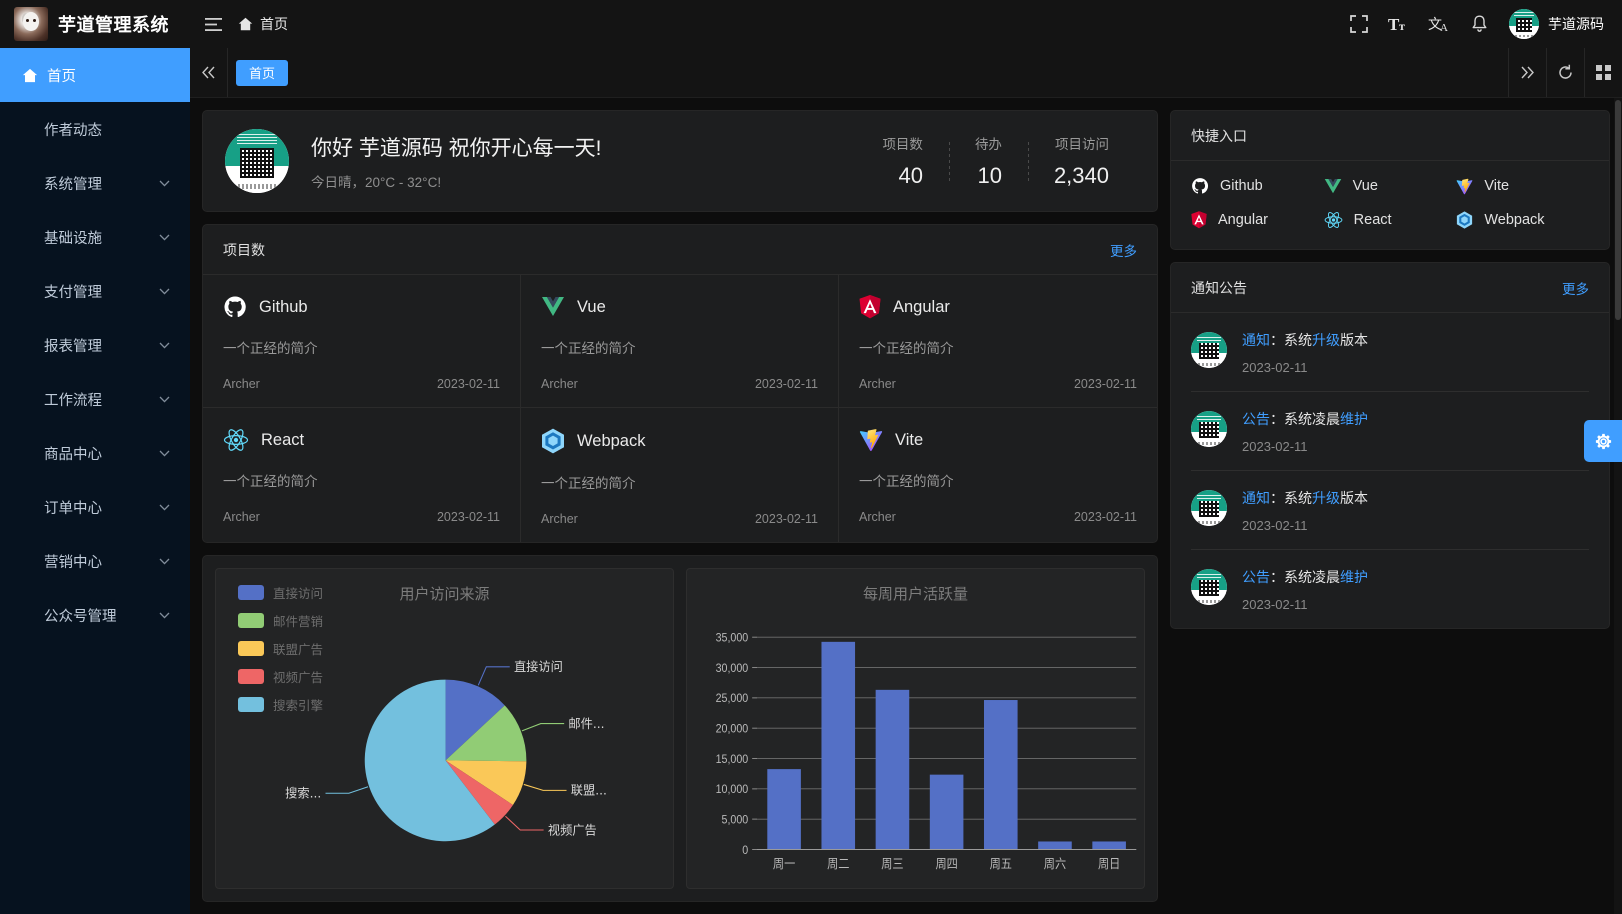 The image size is (1622, 914). Describe the element at coordinates (1332, 185) in the screenshot. I see `vue-icon` at that location.